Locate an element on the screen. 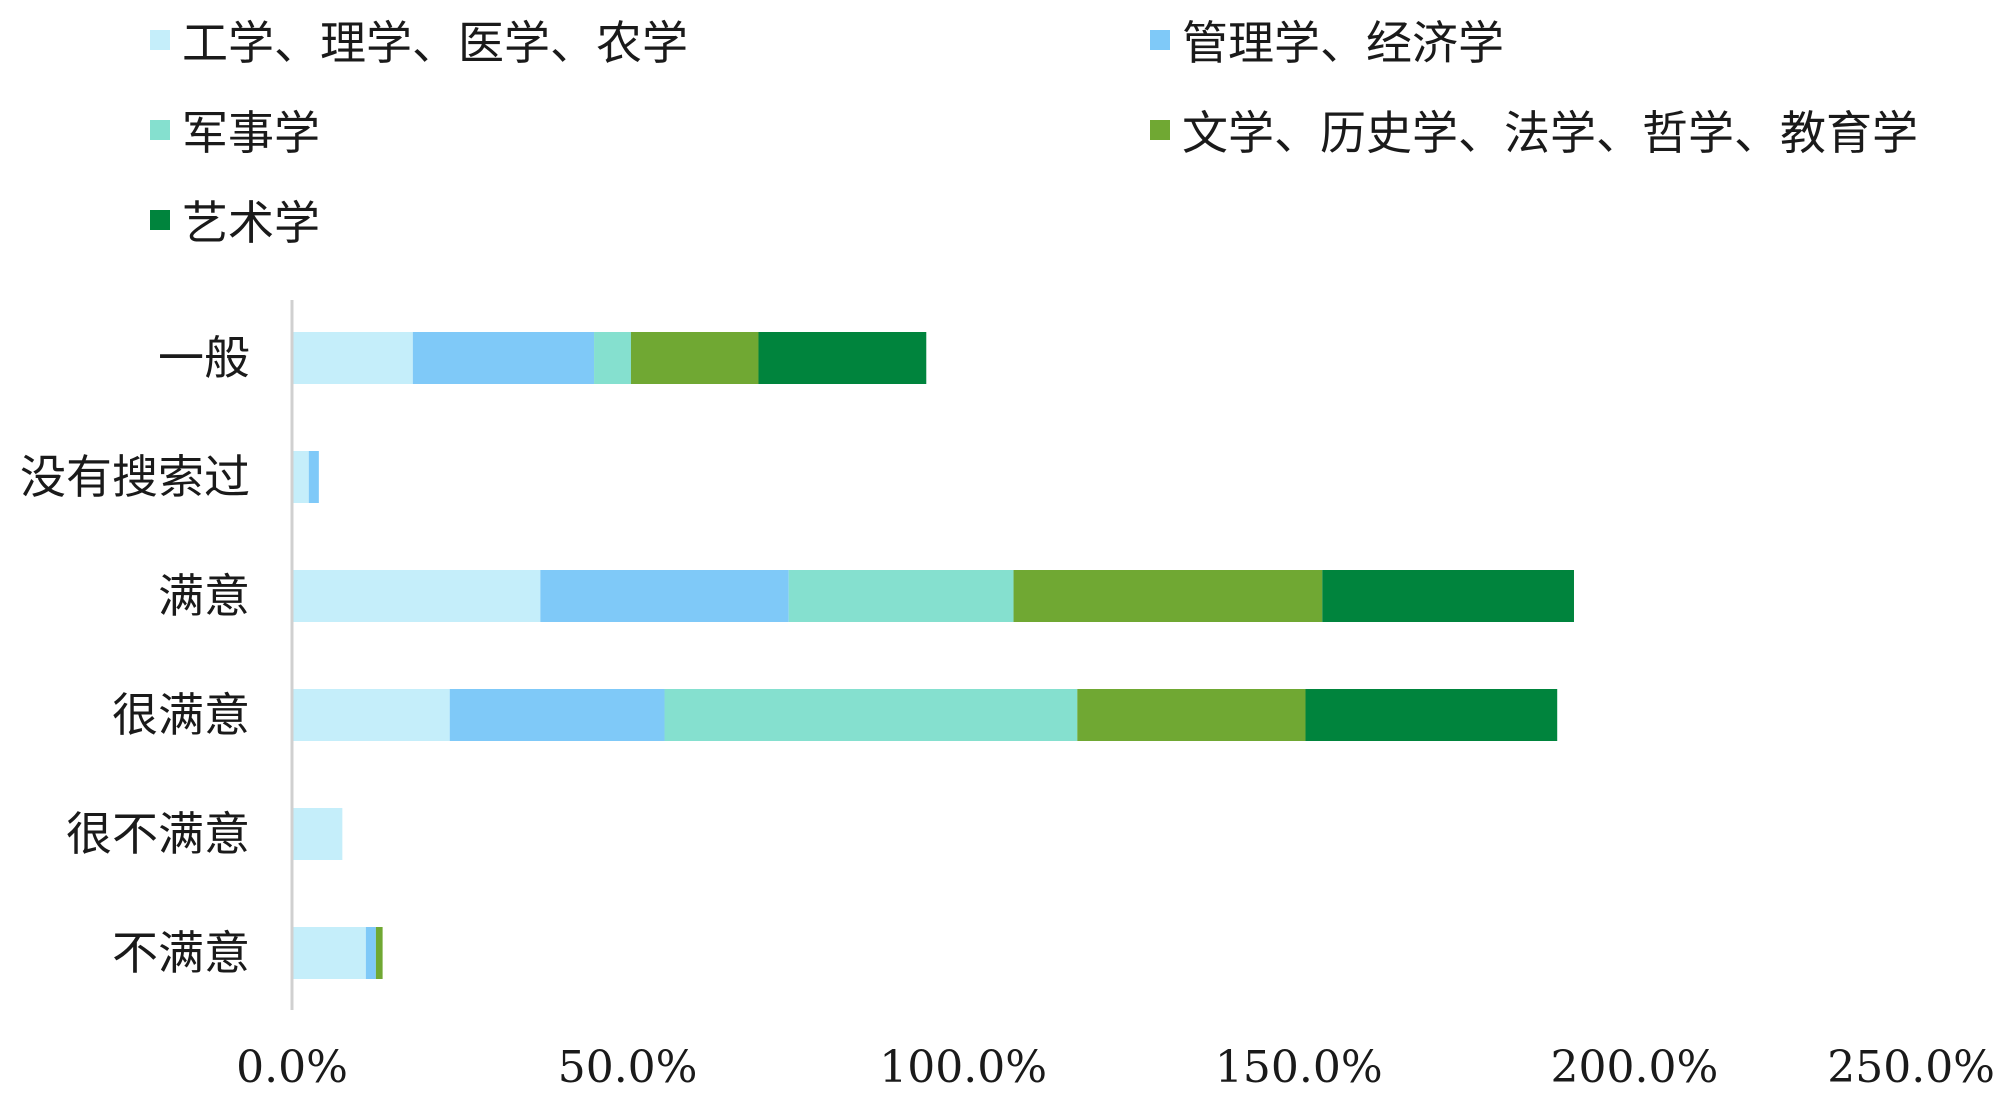 The width and height of the screenshot is (2000, 1098). bar-very-satisfied-military is located at coordinates (871, 715).